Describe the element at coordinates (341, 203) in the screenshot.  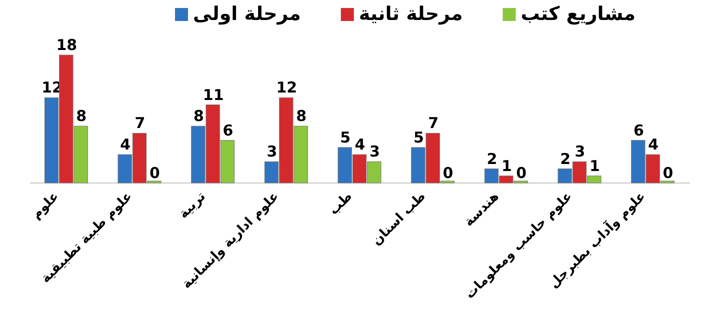
I see `x-tick-label: طب` at that location.